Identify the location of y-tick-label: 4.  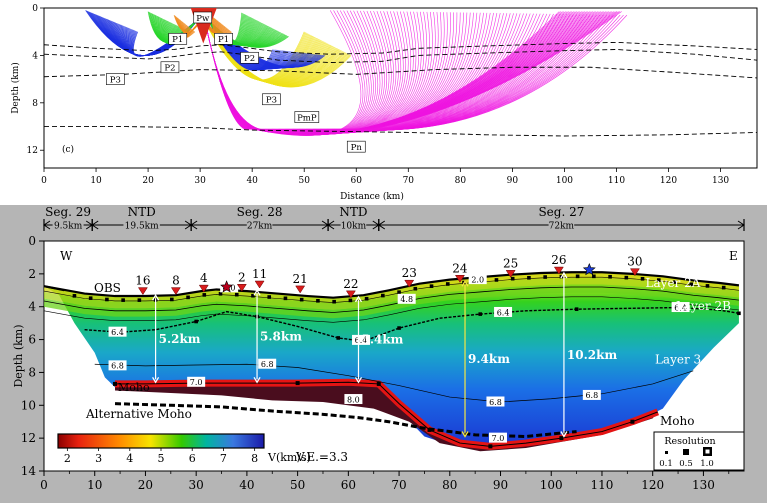
(35, 56).